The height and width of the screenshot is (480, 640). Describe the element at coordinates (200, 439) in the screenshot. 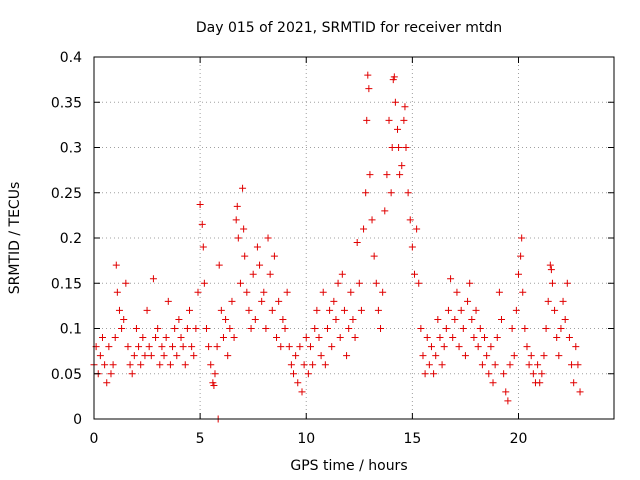

I see `x-tick-label: 5` at that location.